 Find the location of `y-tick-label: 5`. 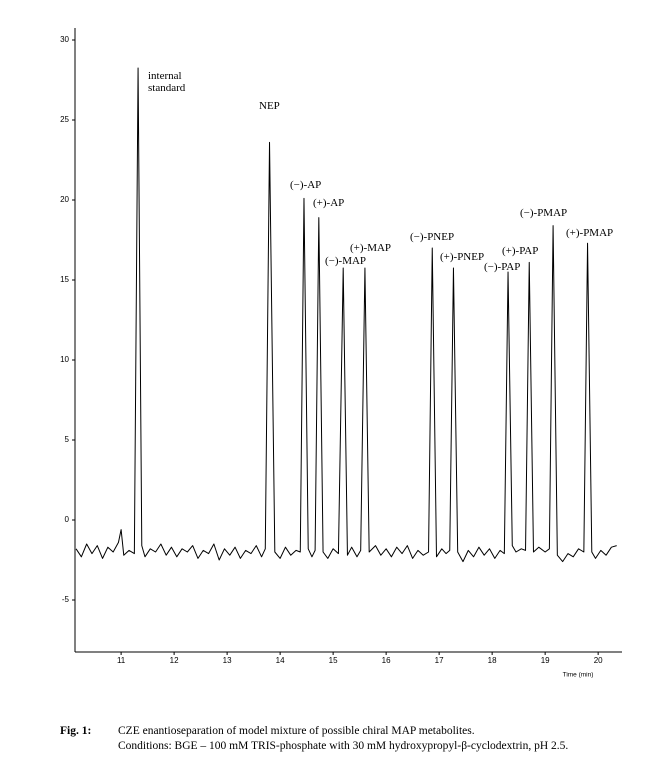

y-tick-label: 5 is located at coordinates (67, 439).